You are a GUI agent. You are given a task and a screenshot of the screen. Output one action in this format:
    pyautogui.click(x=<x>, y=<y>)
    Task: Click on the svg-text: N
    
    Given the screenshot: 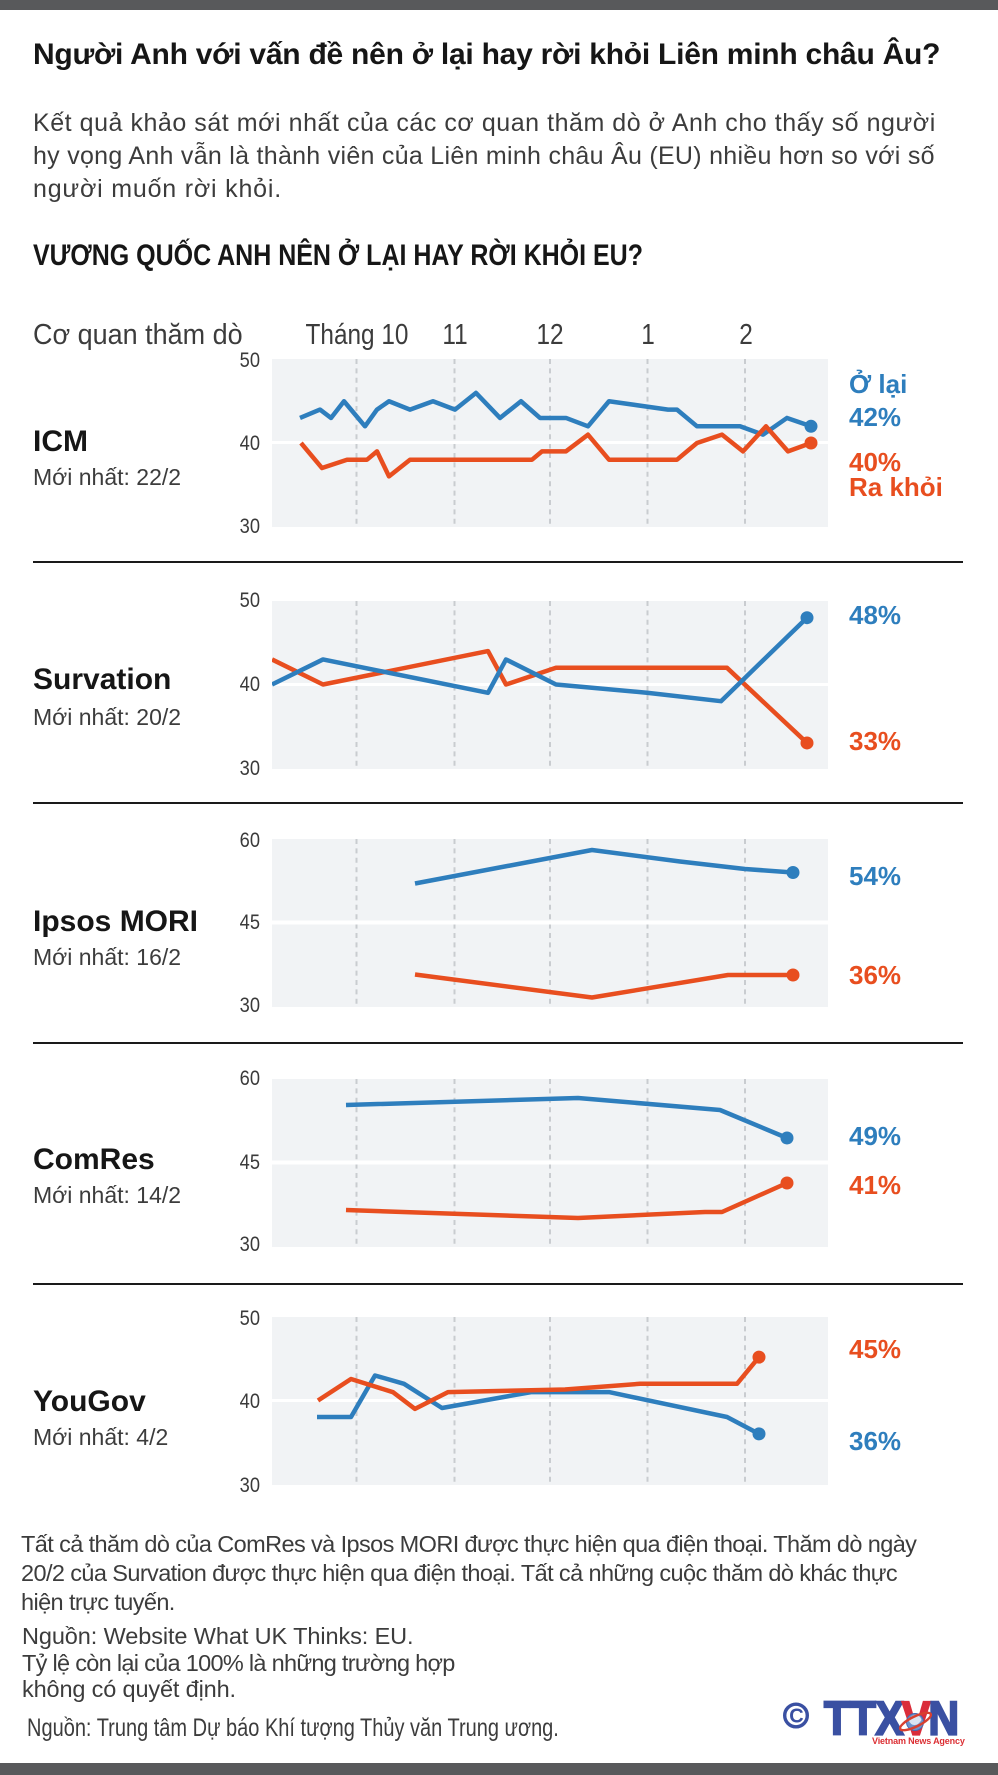 What is the action you would take?
    pyautogui.click(x=944, y=1719)
    